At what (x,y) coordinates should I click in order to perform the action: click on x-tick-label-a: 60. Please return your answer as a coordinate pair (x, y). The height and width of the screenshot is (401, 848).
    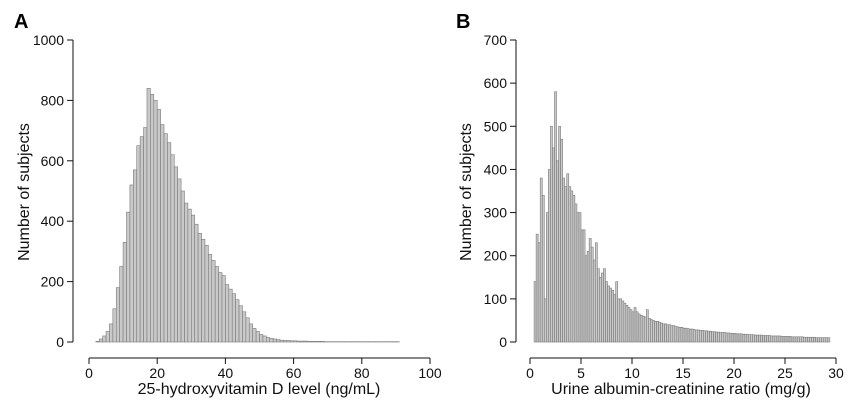
    Looking at the image, I should click on (294, 373).